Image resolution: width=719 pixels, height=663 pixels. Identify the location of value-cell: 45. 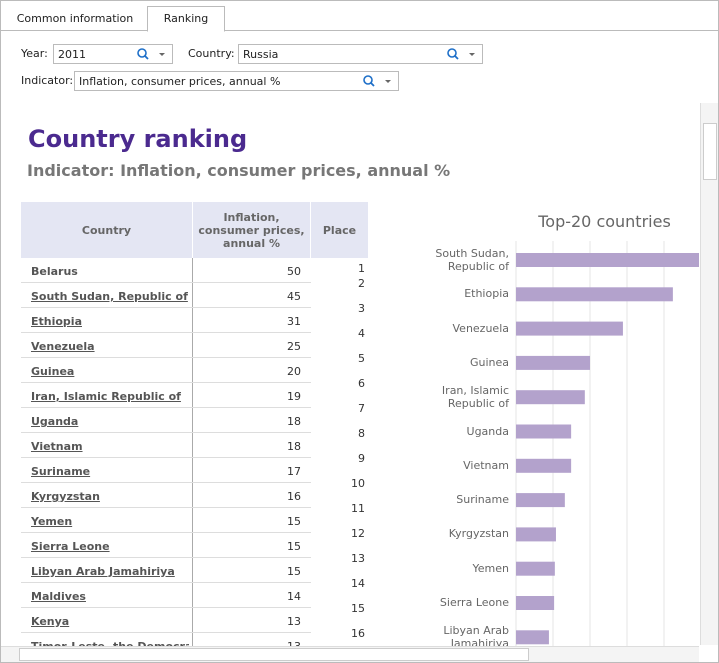
(294, 296).